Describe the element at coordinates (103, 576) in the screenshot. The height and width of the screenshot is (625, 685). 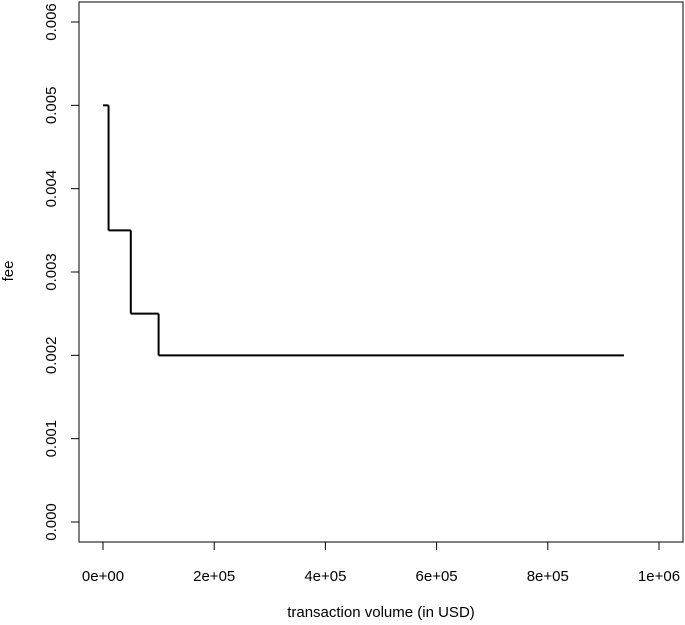
I see `x-tick-label: 0e+00` at that location.